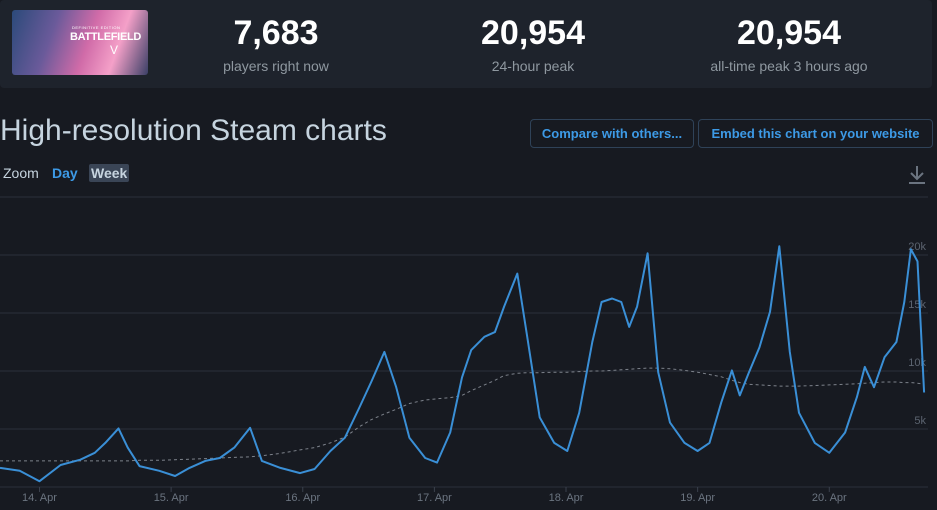  What do you see at coordinates (39, 498) in the screenshot?
I see `x-tick-label: 14. Apr` at bounding box center [39, 498].